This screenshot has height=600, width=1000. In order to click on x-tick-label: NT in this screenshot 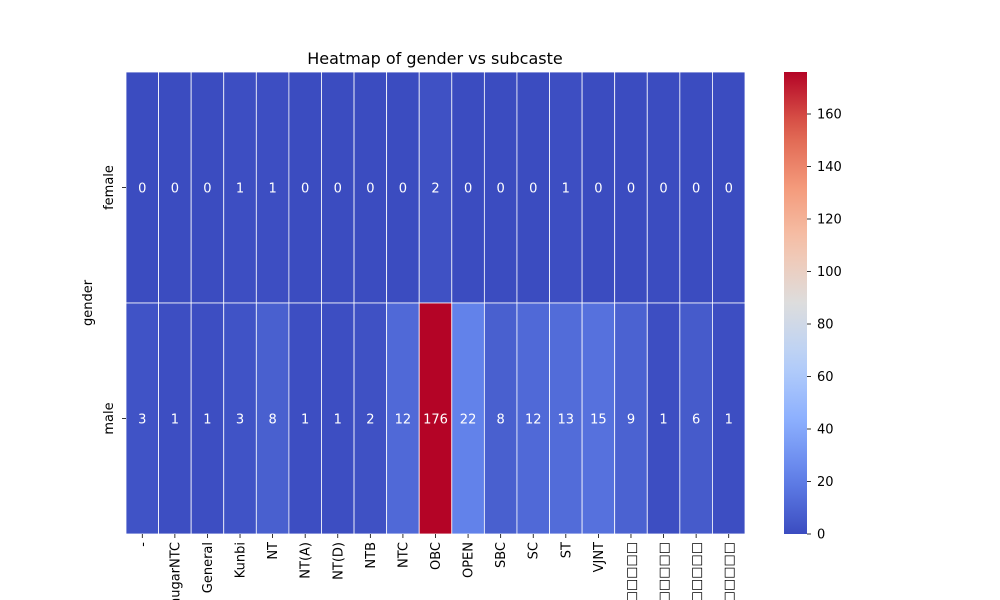, I will do `click(273, 551)`.